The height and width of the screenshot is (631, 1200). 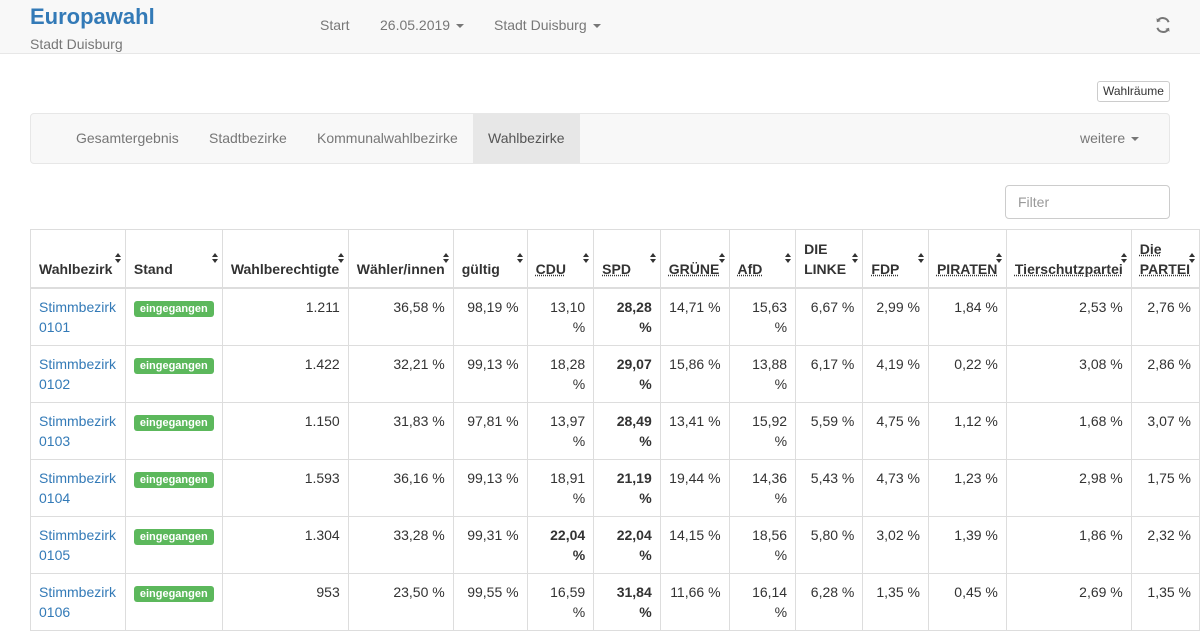 What do you see at coordinates (825, 258) in the screenshot?
I see `col-header-label: DIE LINKE` at bounding box center [825, 258].